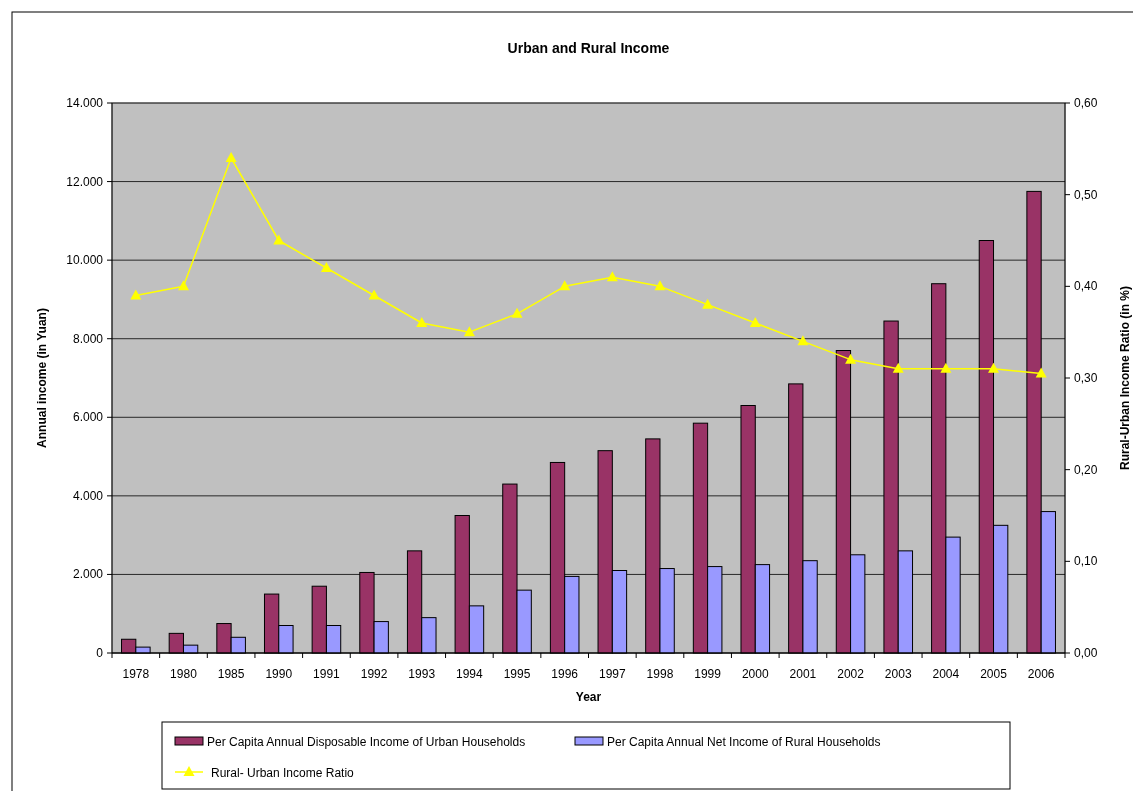 The height and width of the screenshot is (791, 1133). Describe the element at coordinates (1041, 674) in the screenshot. I see `x-tick-label: 2006` at that location.